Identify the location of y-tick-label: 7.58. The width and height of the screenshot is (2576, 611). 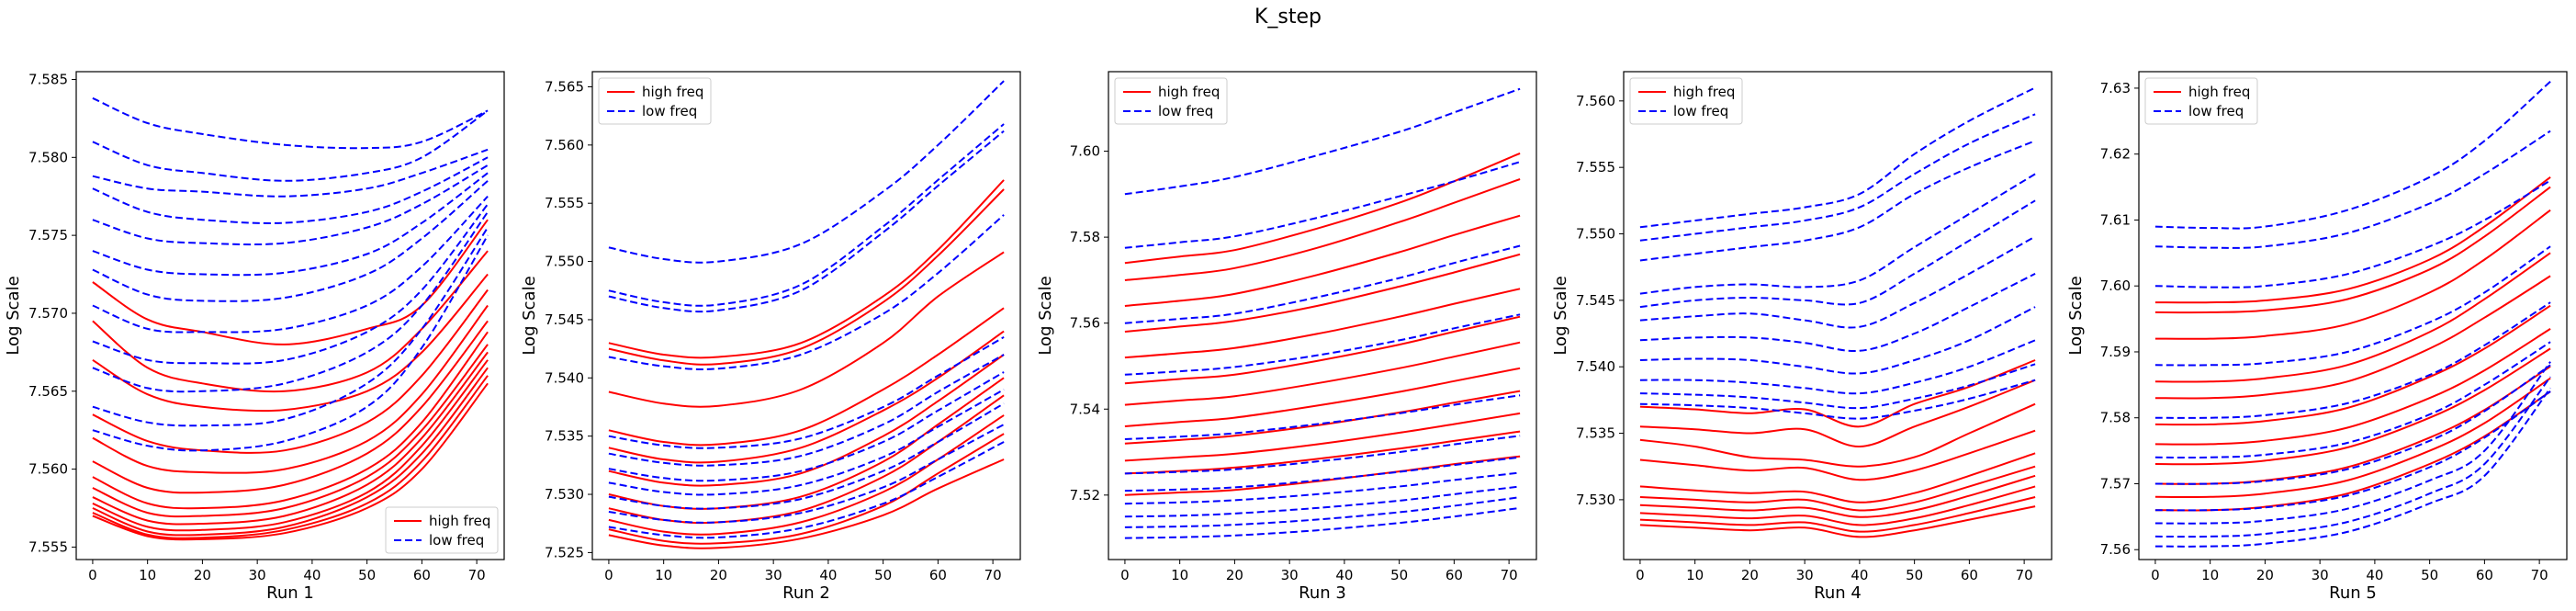
(1085, 237).